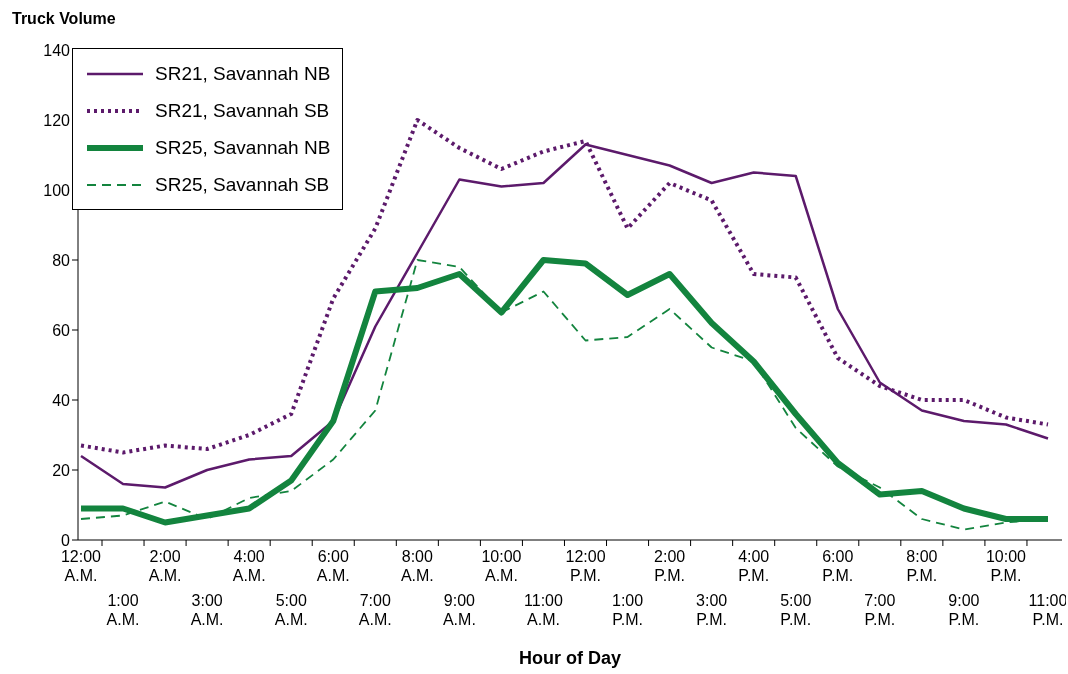 The image size is (1068, 674). Describe the element at coordinates (249, 566) in the screenshot. I see `x-tick-label: 4:00 A.M.` at that location.